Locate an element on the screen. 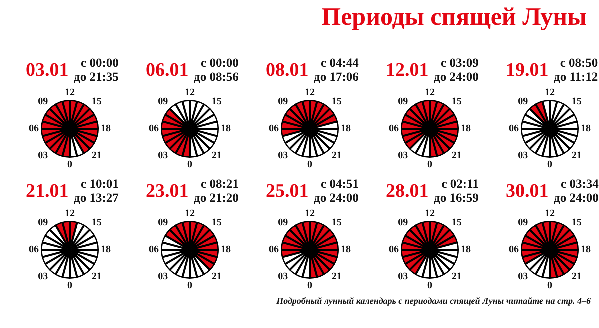  chart-title: 08.01 is located at coordinates (287, 71).